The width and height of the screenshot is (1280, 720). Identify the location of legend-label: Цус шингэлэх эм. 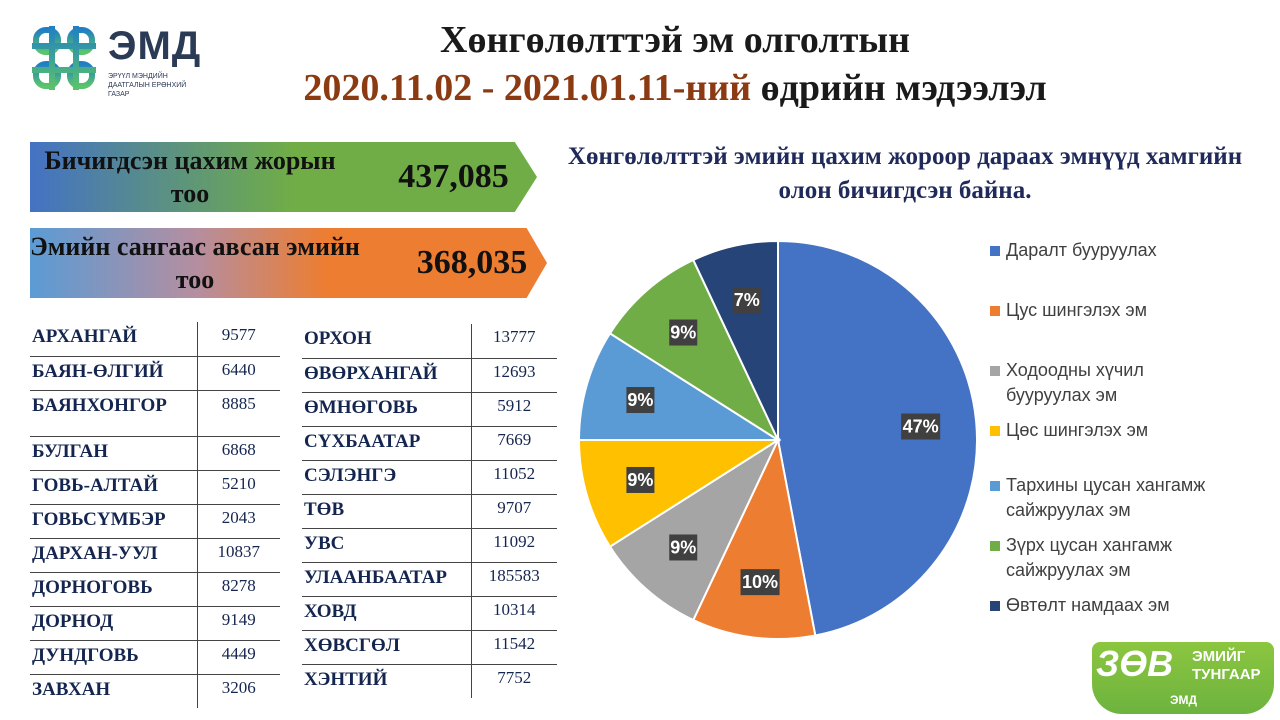
(1076, 310).